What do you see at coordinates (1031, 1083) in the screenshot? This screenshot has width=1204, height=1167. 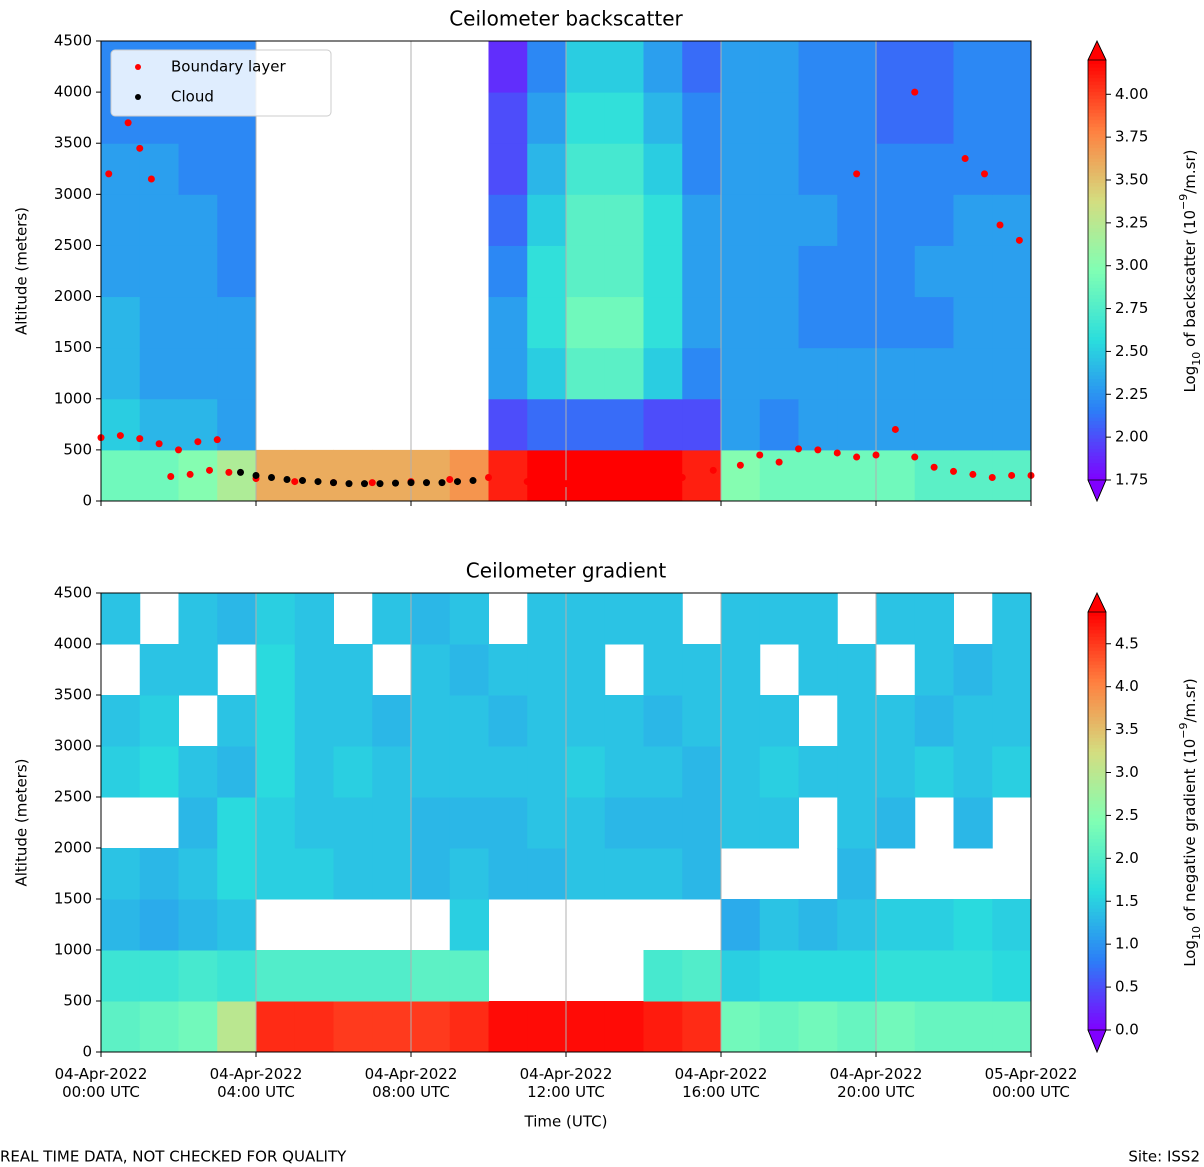 I see `x-tick-label: 05-Apr-2022 00:00 UTC` at bounding box center [1031, 1083].